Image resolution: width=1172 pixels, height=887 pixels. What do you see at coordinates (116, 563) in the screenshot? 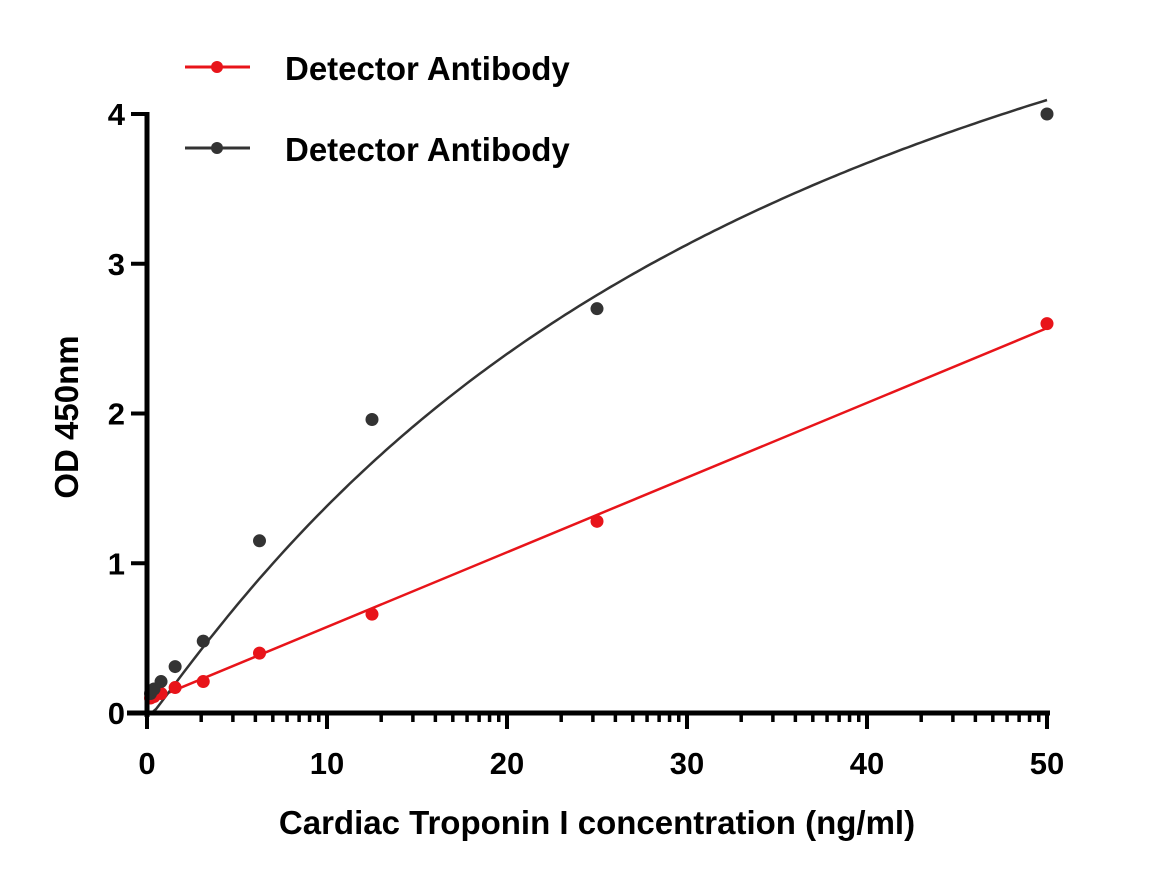
I see `y-tick-label: 1` at bounding box center [116, 563].